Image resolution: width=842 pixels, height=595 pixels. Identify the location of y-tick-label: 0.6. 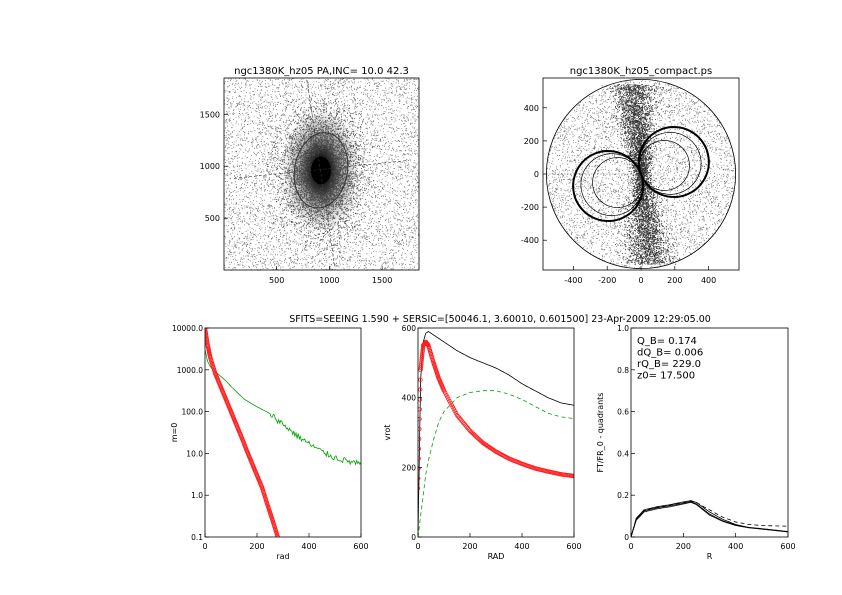
(623, 412).